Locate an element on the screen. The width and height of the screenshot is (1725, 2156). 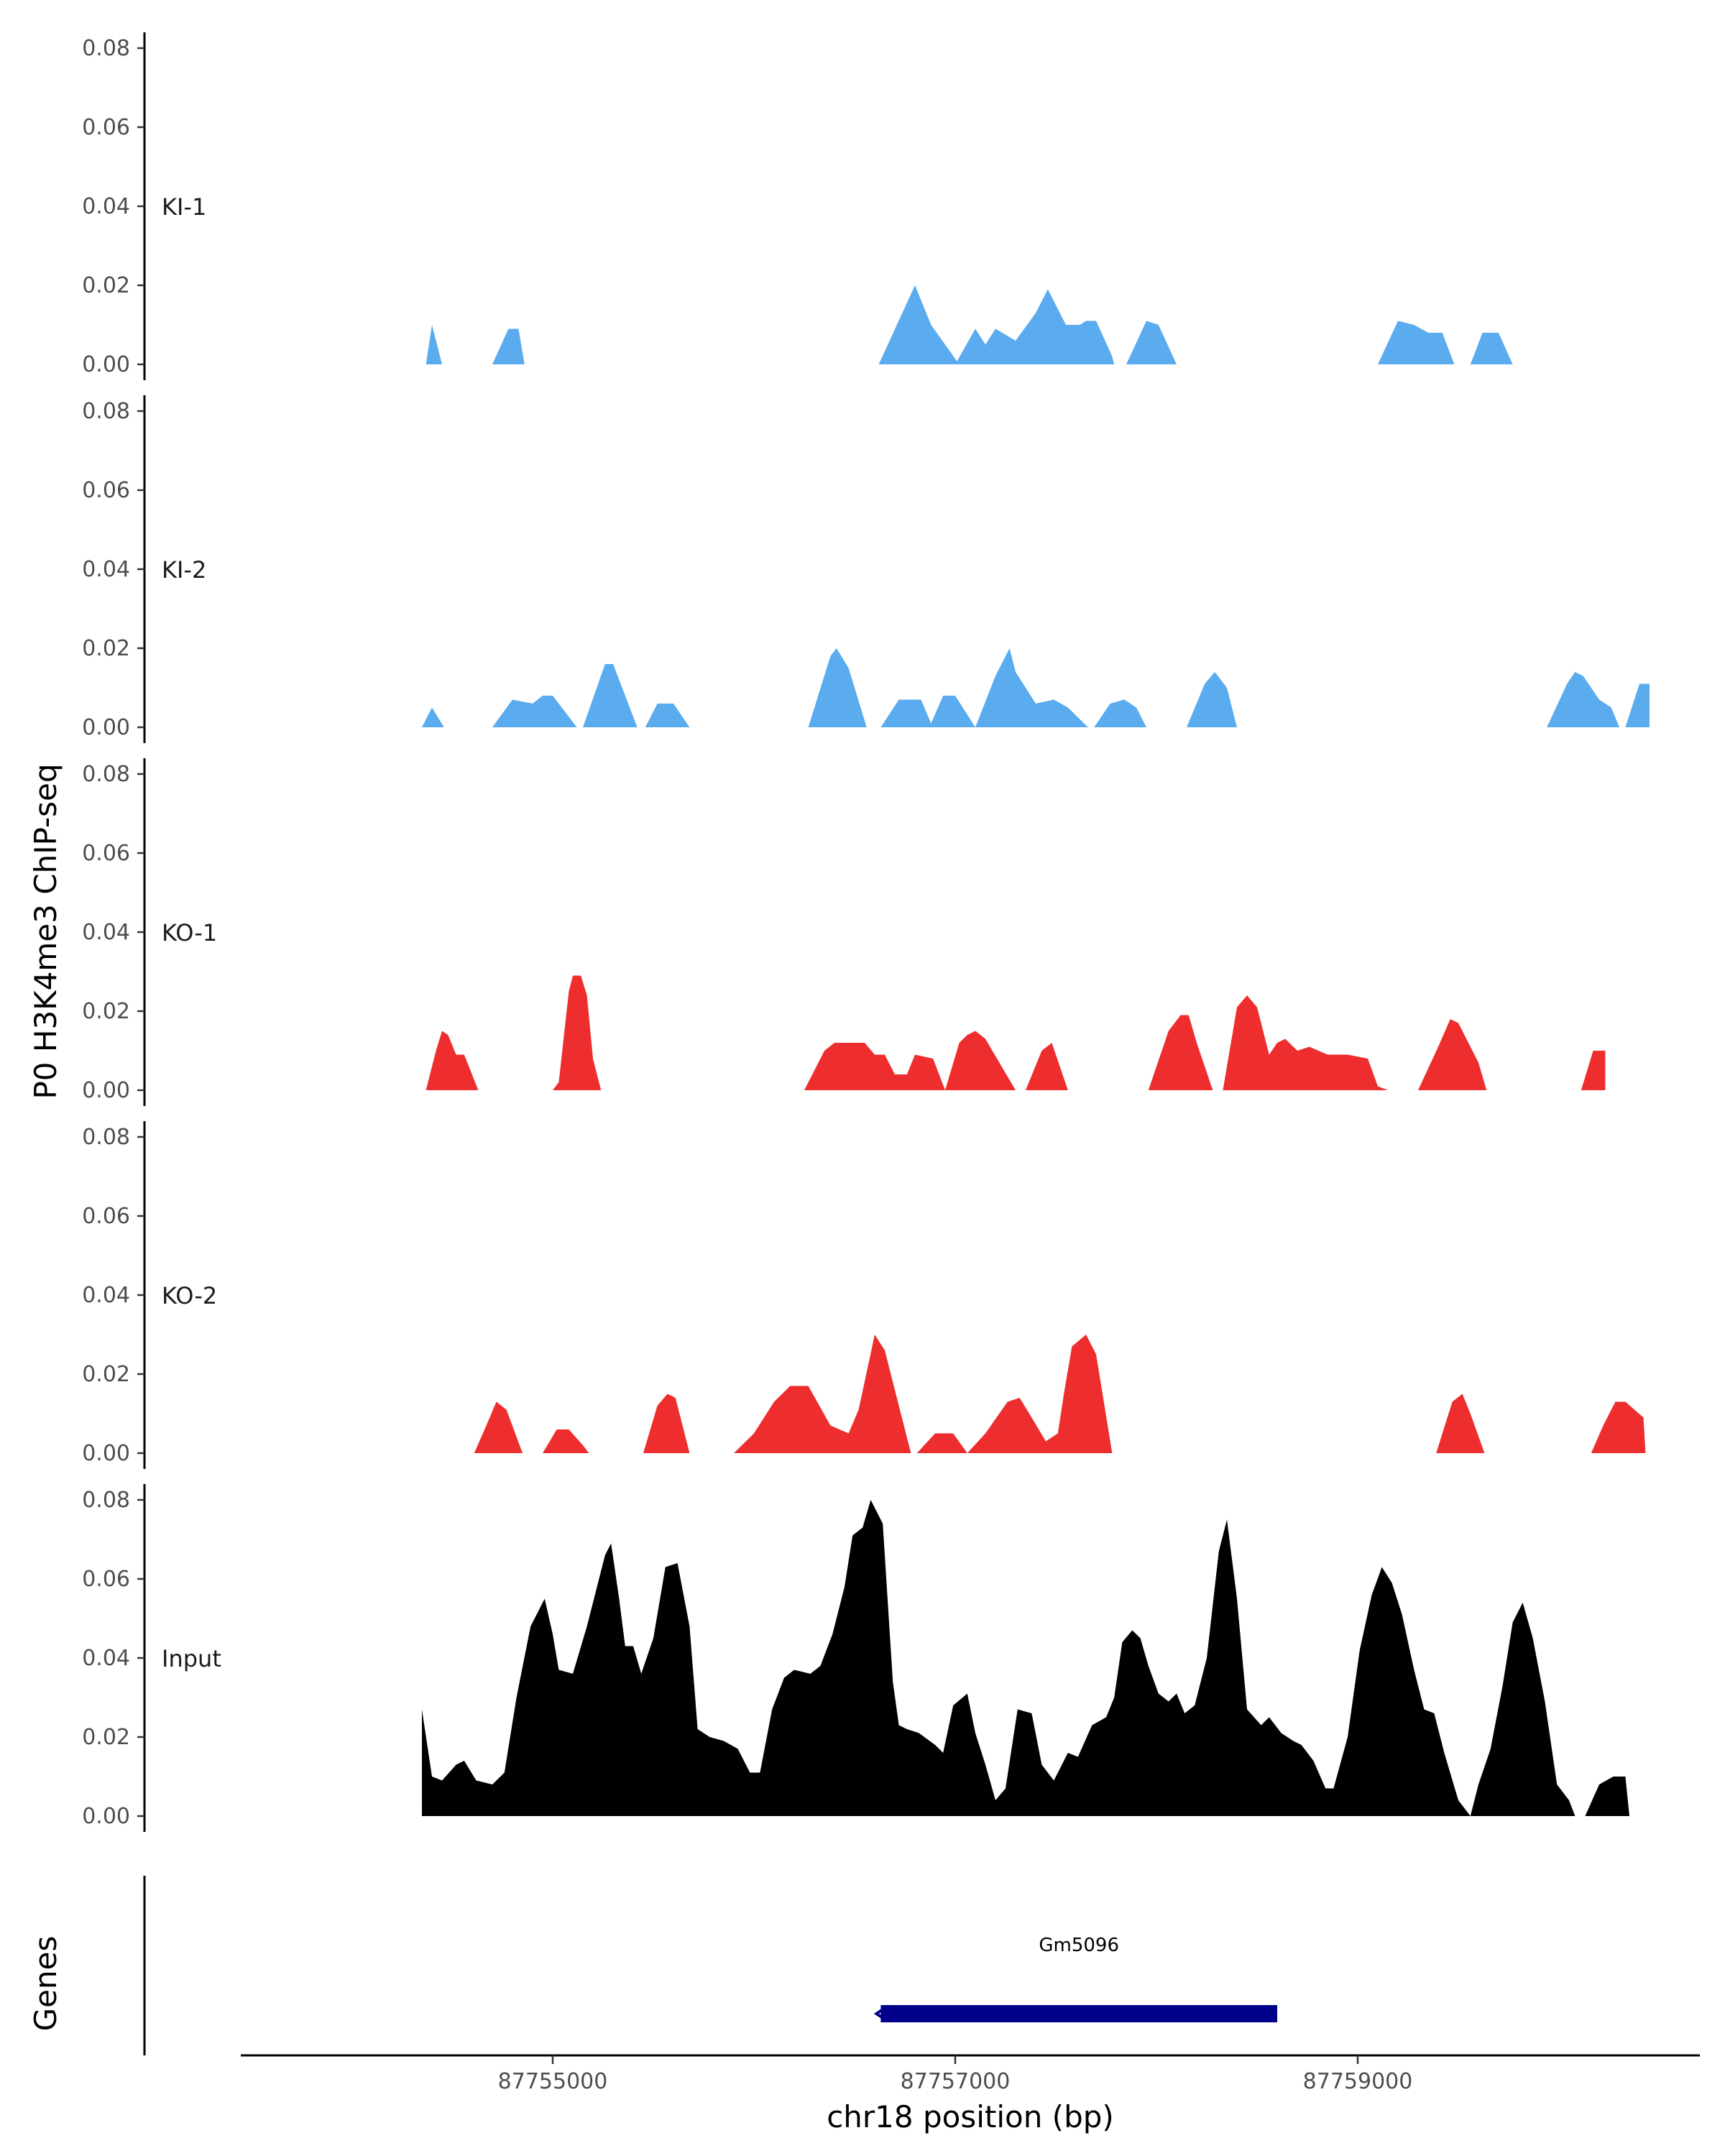
track-ko-2: 0.00 0.02 0.04 0.06 0.08 KO-2 is located at coordinates (864, 1295).